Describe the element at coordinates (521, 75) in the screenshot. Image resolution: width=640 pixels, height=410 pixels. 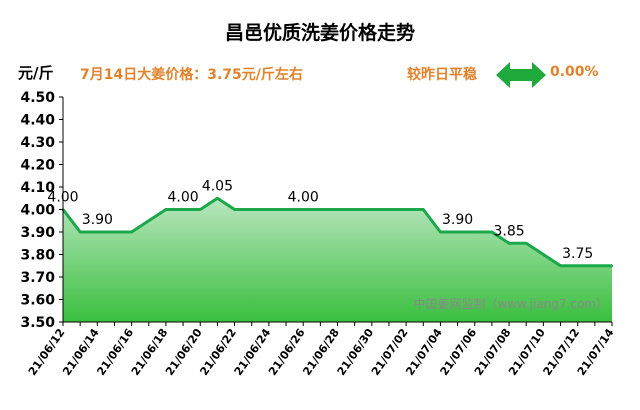
I see `double-arrow-icon` at that location.